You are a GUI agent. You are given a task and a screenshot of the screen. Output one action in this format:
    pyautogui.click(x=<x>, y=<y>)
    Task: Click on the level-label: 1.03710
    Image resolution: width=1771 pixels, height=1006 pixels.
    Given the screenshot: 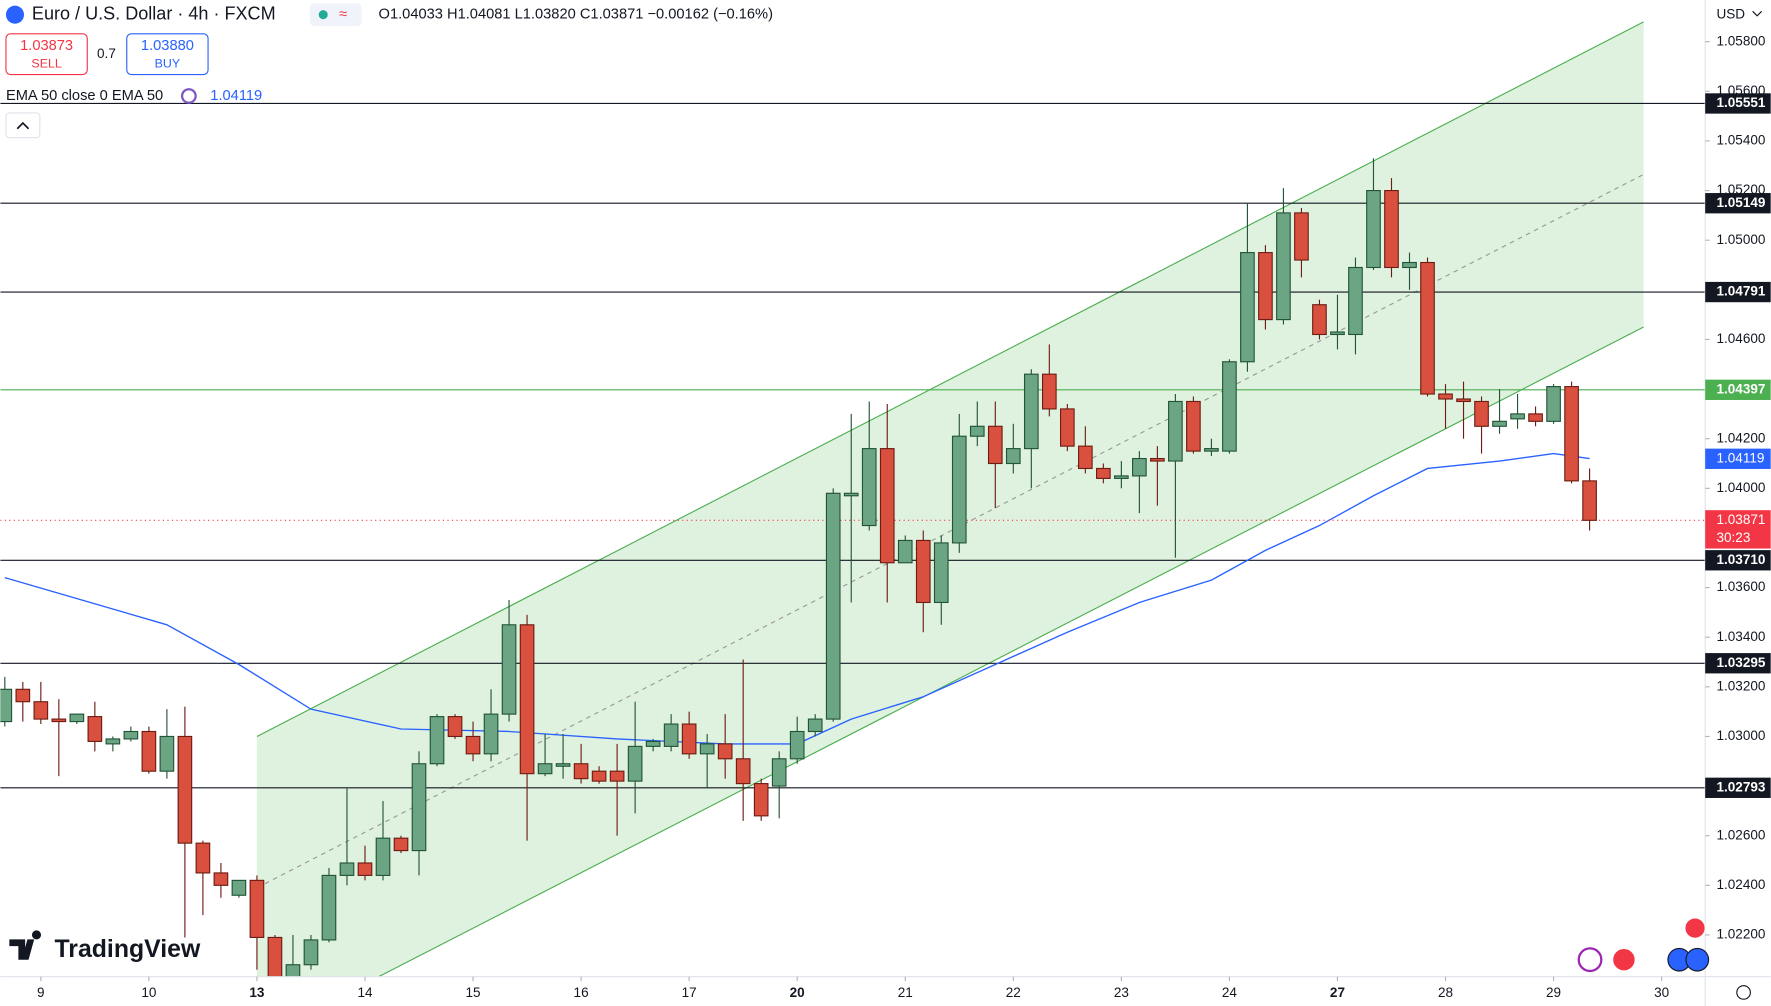 What is the action you would take?
    pyautogui.click(x=1740, y=559)
    